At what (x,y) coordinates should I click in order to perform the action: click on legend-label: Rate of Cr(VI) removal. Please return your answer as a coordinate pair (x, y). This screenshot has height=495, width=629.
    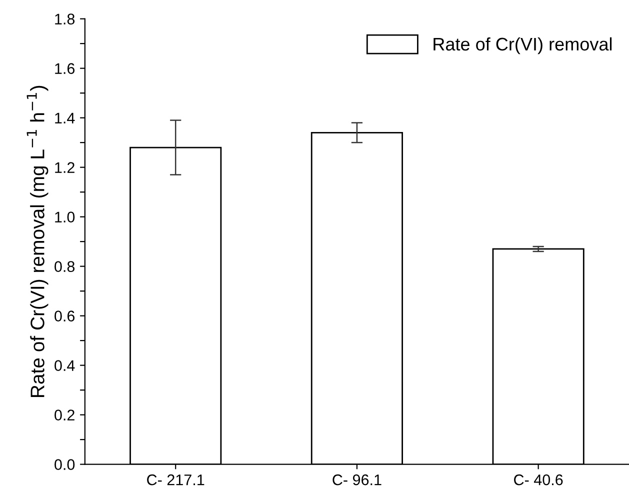
    Looking at the image, I should click on (523, 45).